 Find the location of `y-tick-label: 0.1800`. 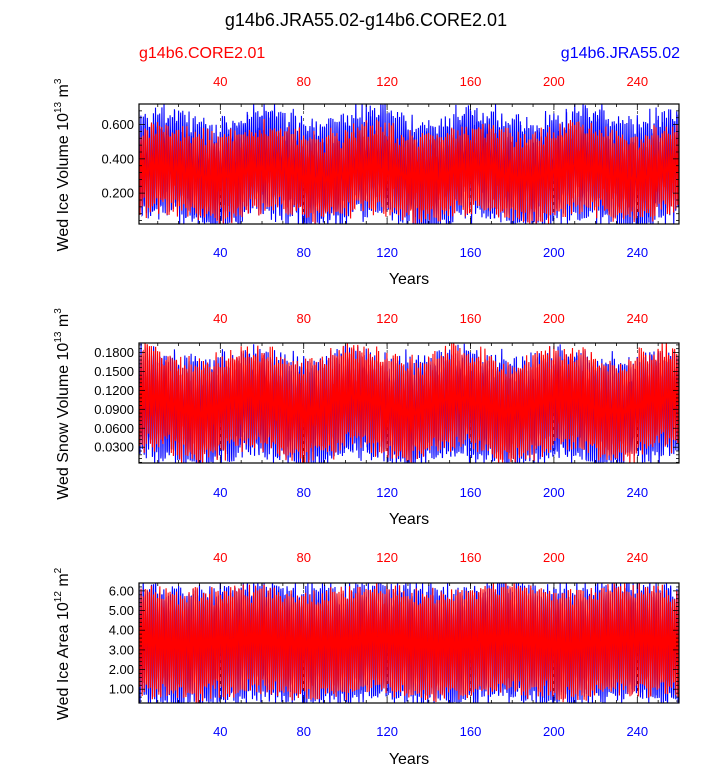

y-tick-label: 0.1800 is located at coordinates (114, 352).